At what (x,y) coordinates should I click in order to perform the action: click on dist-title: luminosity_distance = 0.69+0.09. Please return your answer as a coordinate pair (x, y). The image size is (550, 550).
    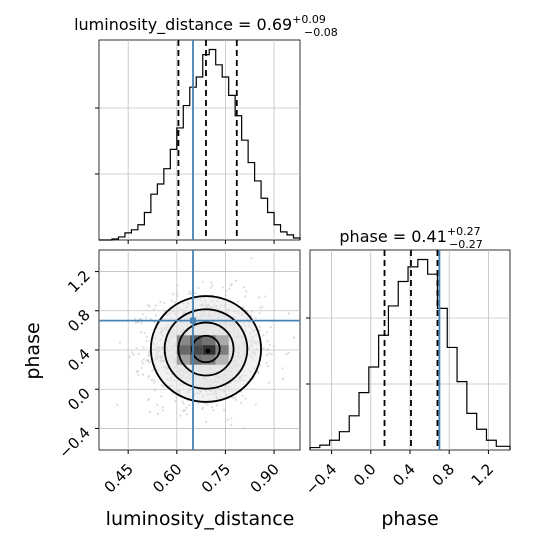
    Looking at the image, I should click on (200, 24).